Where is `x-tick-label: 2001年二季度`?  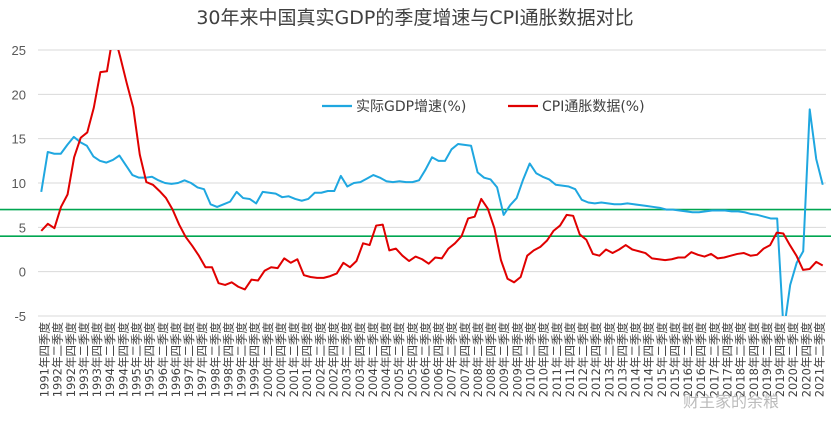 x-tick-label: 2001年二季度 is located at coordinates (294, 360).